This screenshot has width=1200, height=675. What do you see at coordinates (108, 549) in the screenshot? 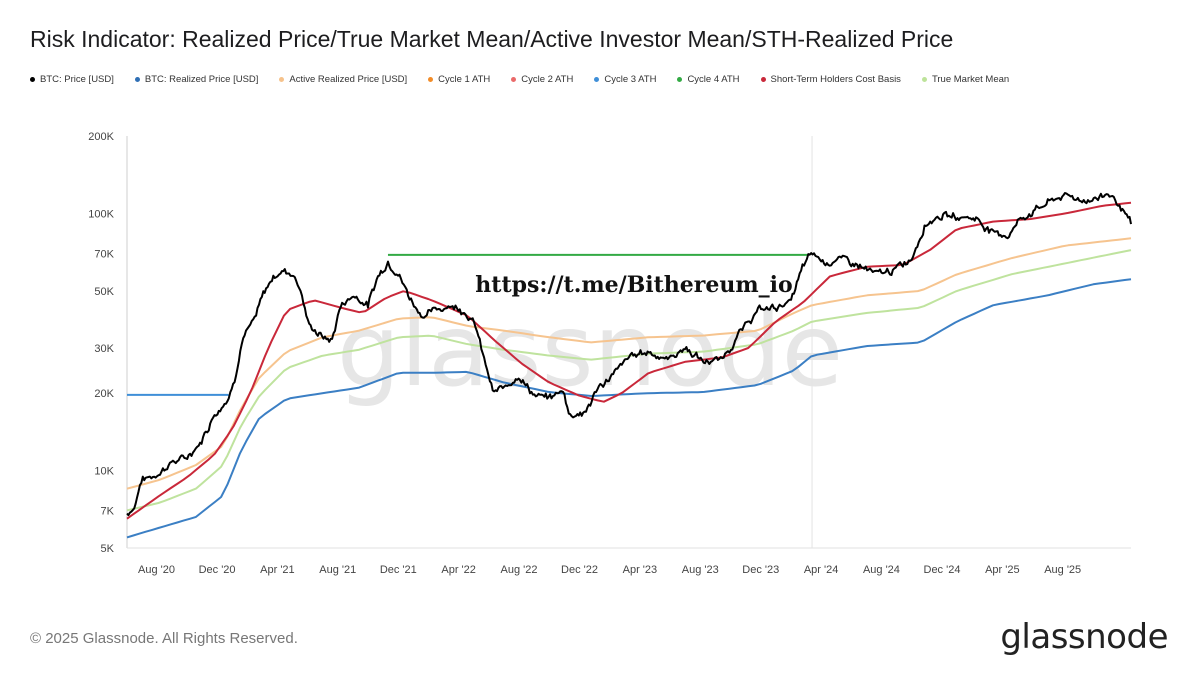
I see `y-tick-label: 5K` at bounding box center [108, 549].